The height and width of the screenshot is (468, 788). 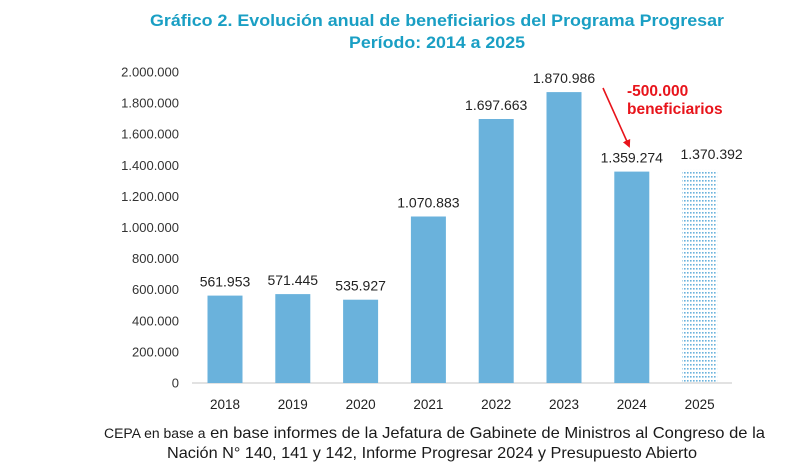 I want to click on annotation-value: -500.000, so click(x=657, y=91).